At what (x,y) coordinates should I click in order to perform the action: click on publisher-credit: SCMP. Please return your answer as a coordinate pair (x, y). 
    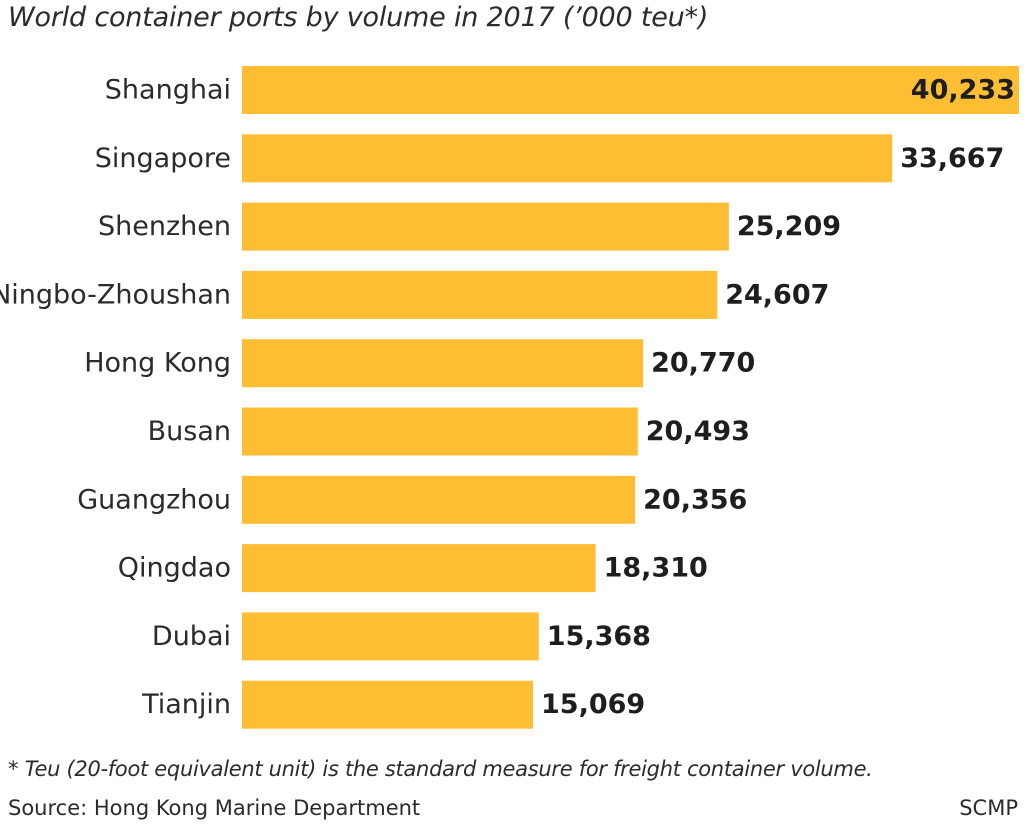
    Looking at the image, I should click on (988, 808).